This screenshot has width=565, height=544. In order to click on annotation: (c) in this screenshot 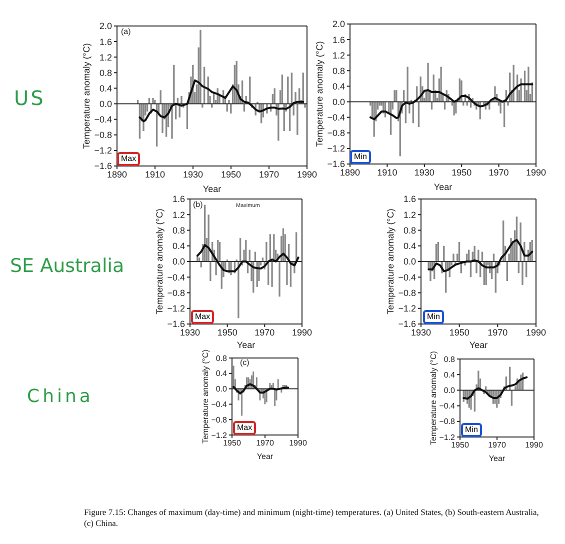, I will do `click(245, 363)`.